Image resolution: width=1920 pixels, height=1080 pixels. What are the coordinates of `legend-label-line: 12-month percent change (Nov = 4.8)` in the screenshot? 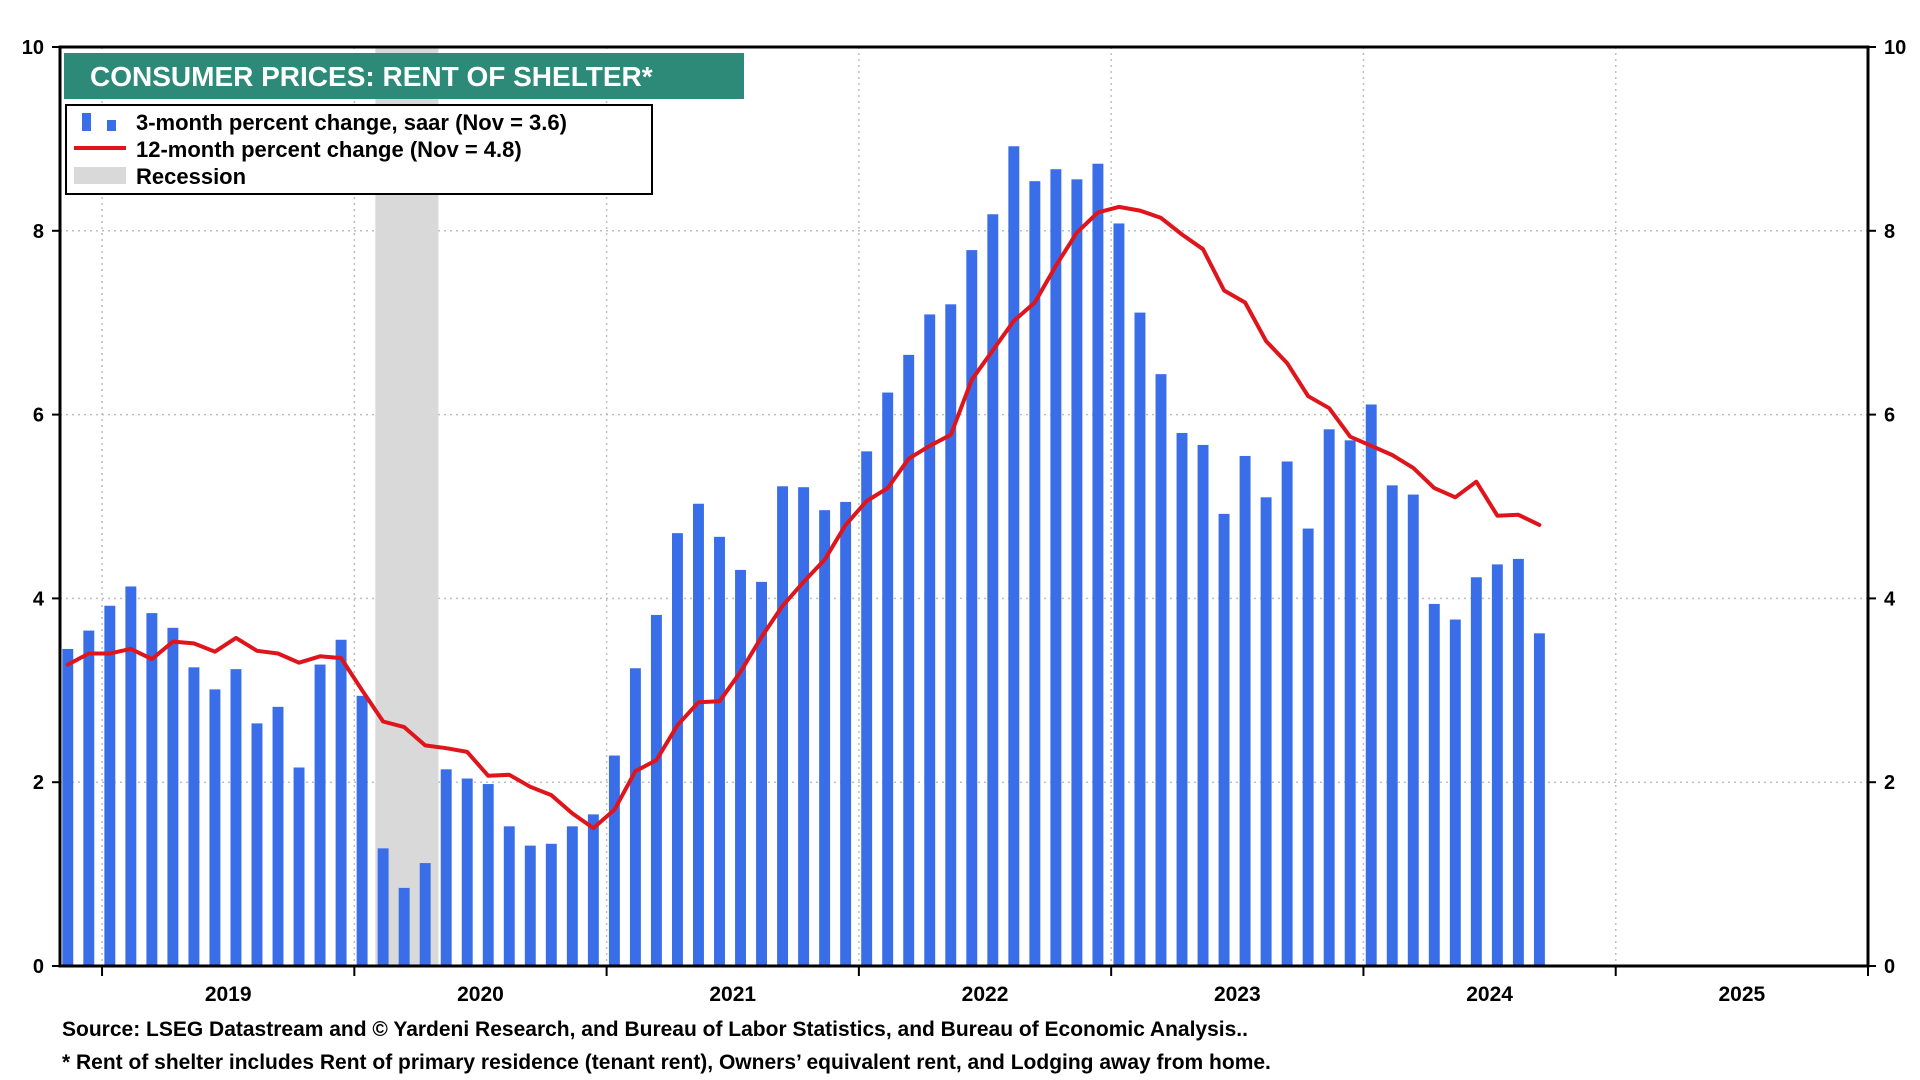 It's located at (329, 149).